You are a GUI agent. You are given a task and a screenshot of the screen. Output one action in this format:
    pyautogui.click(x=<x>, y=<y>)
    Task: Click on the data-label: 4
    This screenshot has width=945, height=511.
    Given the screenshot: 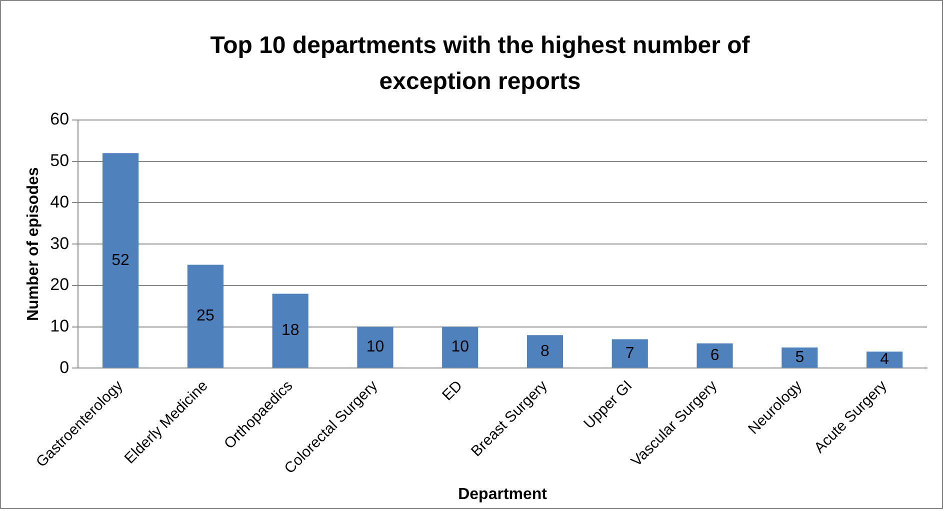 What is the action you would take?
    pyautogui.click(x=885, y=359)
    